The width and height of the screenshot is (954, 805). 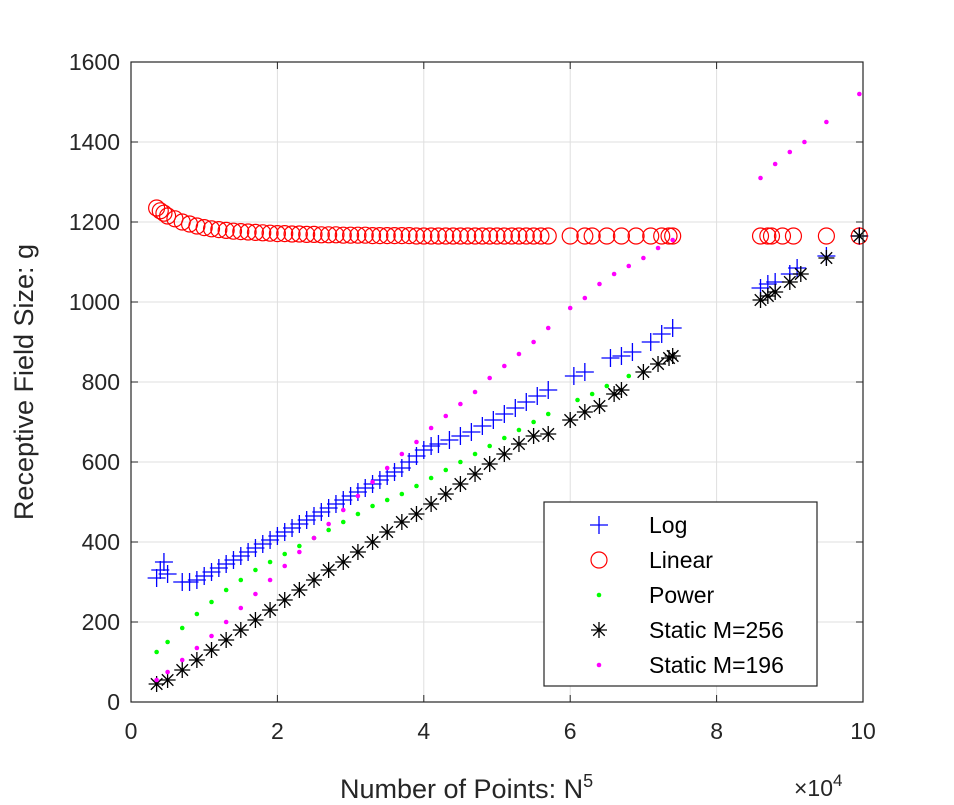 What do you see at coordinates (94, 142) in the screenshot?
I see `y-tick-label: 1400` at bounding box center [94, 142].